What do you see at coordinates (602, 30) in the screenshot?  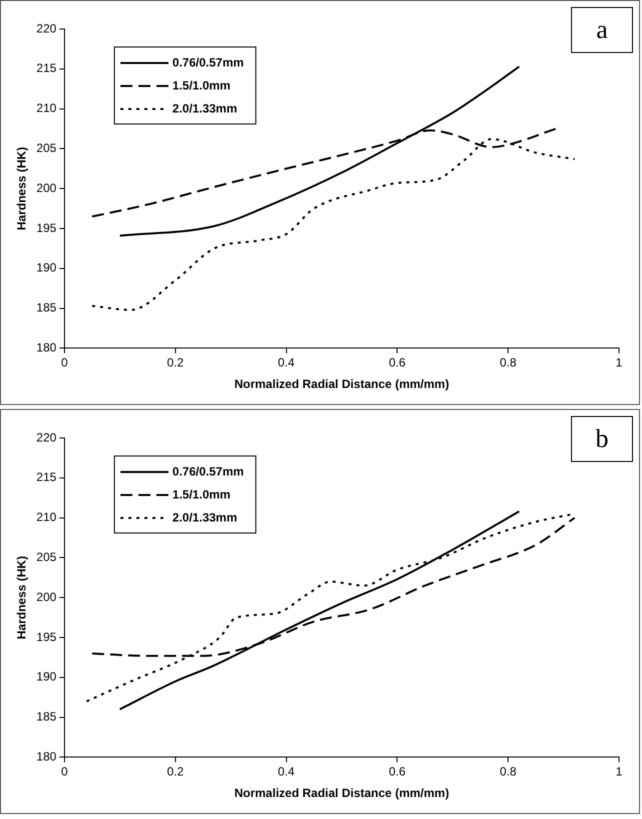 I see `chart-title: a` at bounding box center [602, 30].